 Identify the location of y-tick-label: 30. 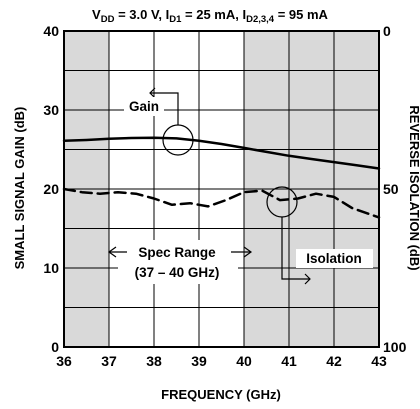
(51, 110).